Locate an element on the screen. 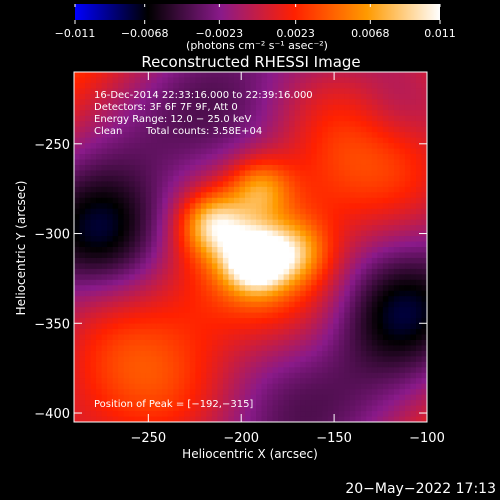  annotation-energy-range: Energy Range: 12.0 − 25.0 keV is located at coordinates (172, 119).